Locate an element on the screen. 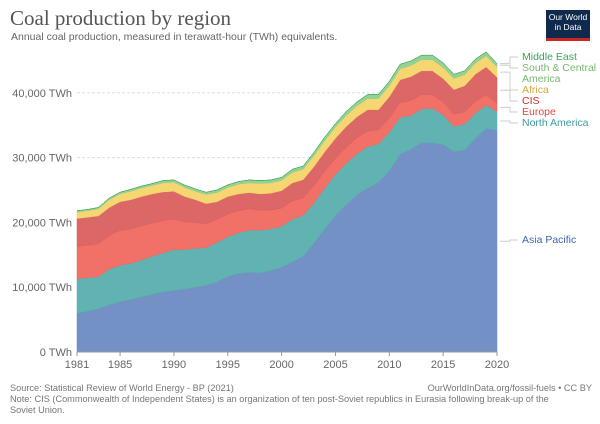 Image resolution: width=600 pixels, height=424 pixels. owid-logo: Our World in Data is located at coordinates (568, 25).